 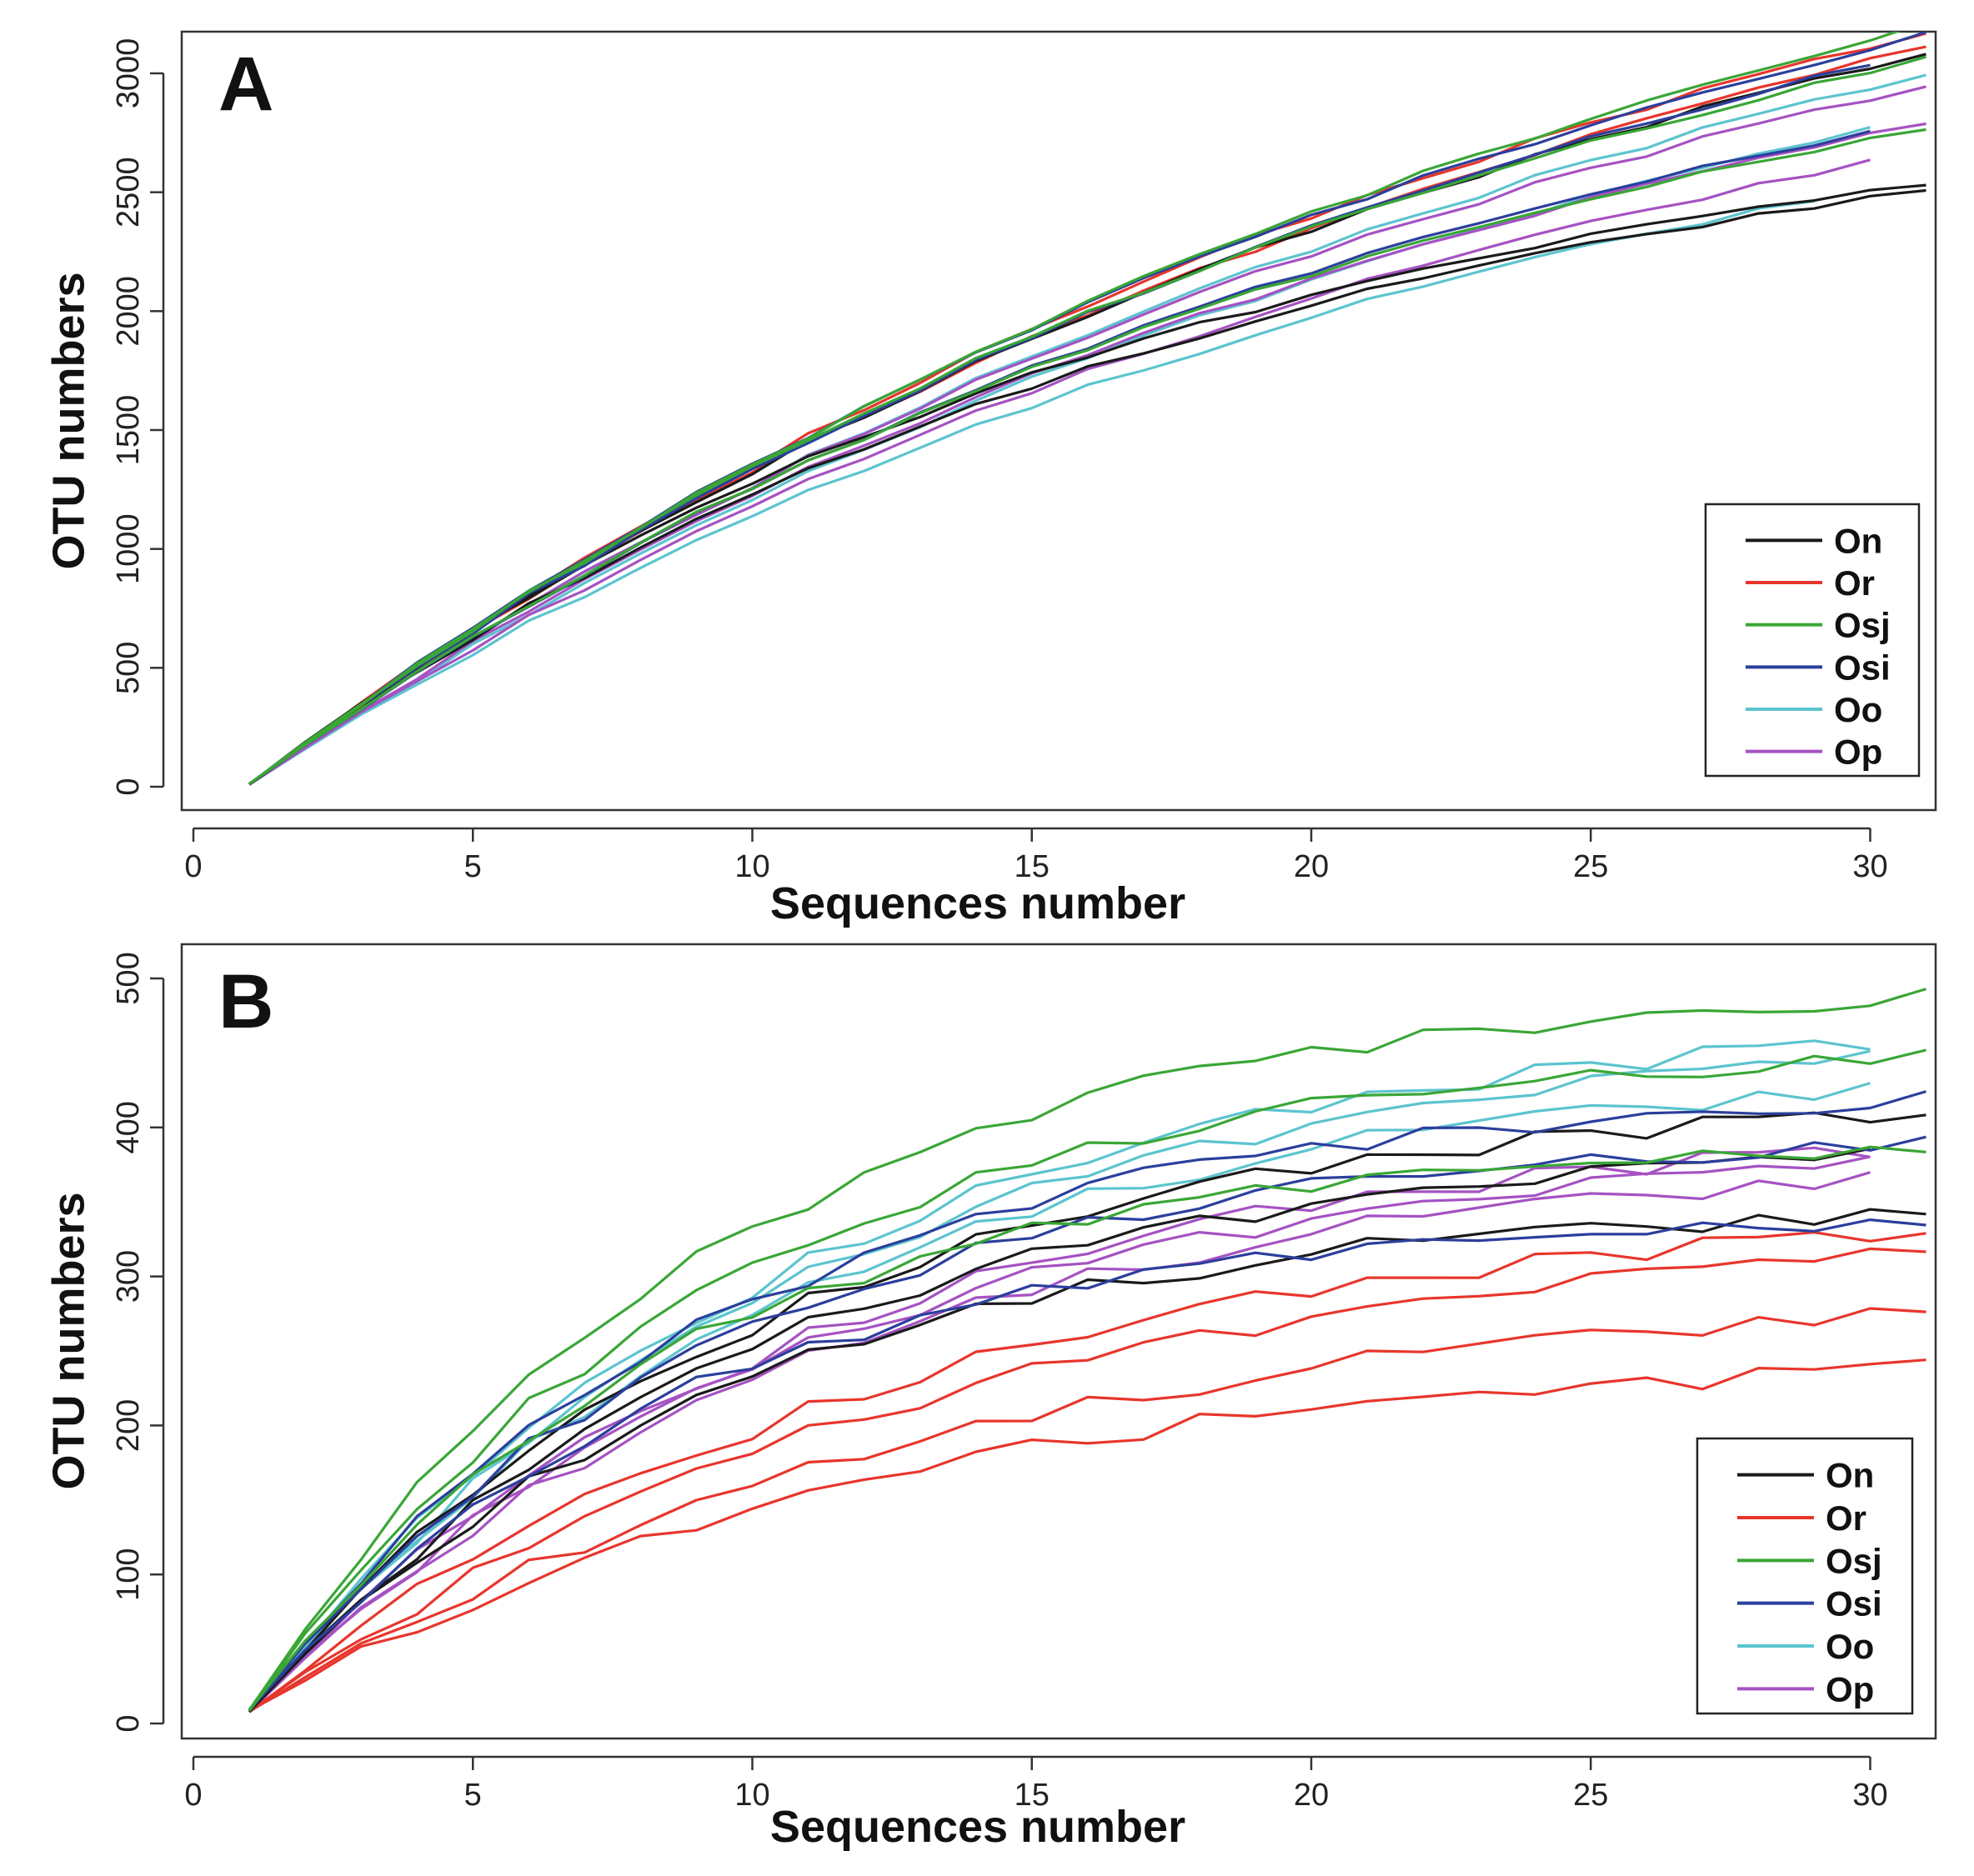 I want to click on y-tick-label: 2500, so click(x=129, y=192).